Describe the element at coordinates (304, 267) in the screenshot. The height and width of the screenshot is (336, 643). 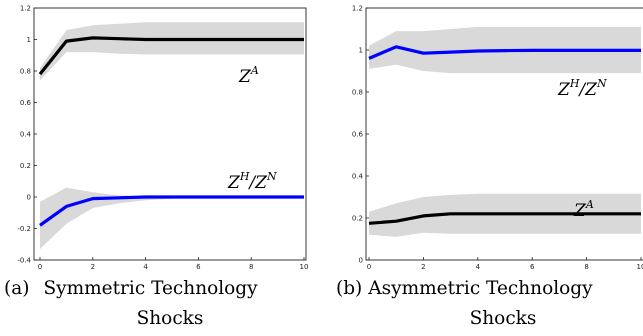
I see `panel-a-x-tick-label: 10` at that location.